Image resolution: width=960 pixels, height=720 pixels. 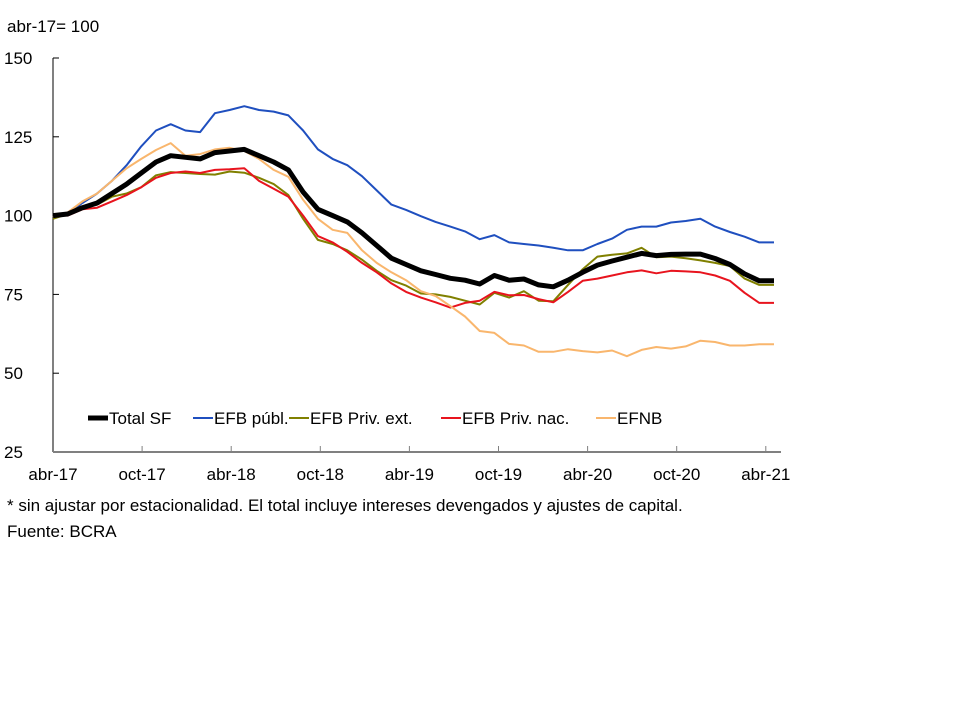 I want to click on x-tick-label: oct-20, so click(x=676, y=474).